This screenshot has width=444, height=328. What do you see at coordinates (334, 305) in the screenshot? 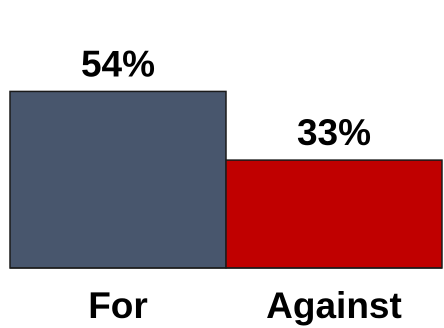
I see `category-label-against: Against` at bounding box center [334, 305].